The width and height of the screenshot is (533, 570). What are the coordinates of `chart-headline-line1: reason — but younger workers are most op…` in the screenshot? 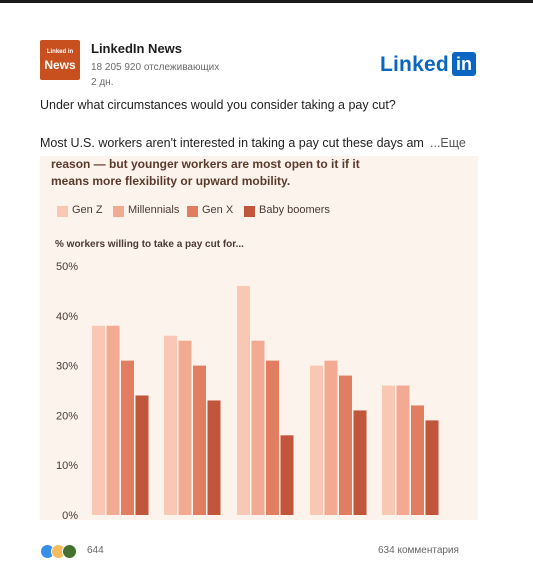 It's located at (205, 164).